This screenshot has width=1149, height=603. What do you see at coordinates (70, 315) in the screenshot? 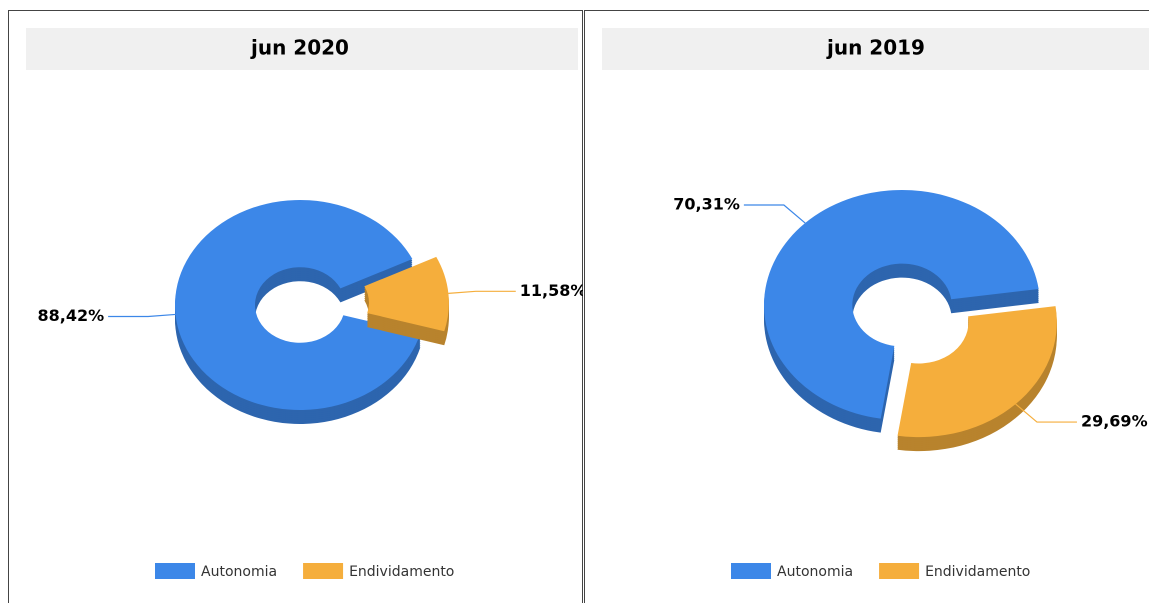
I see `value-label: 88,42%` at bounding box center [70, 315].